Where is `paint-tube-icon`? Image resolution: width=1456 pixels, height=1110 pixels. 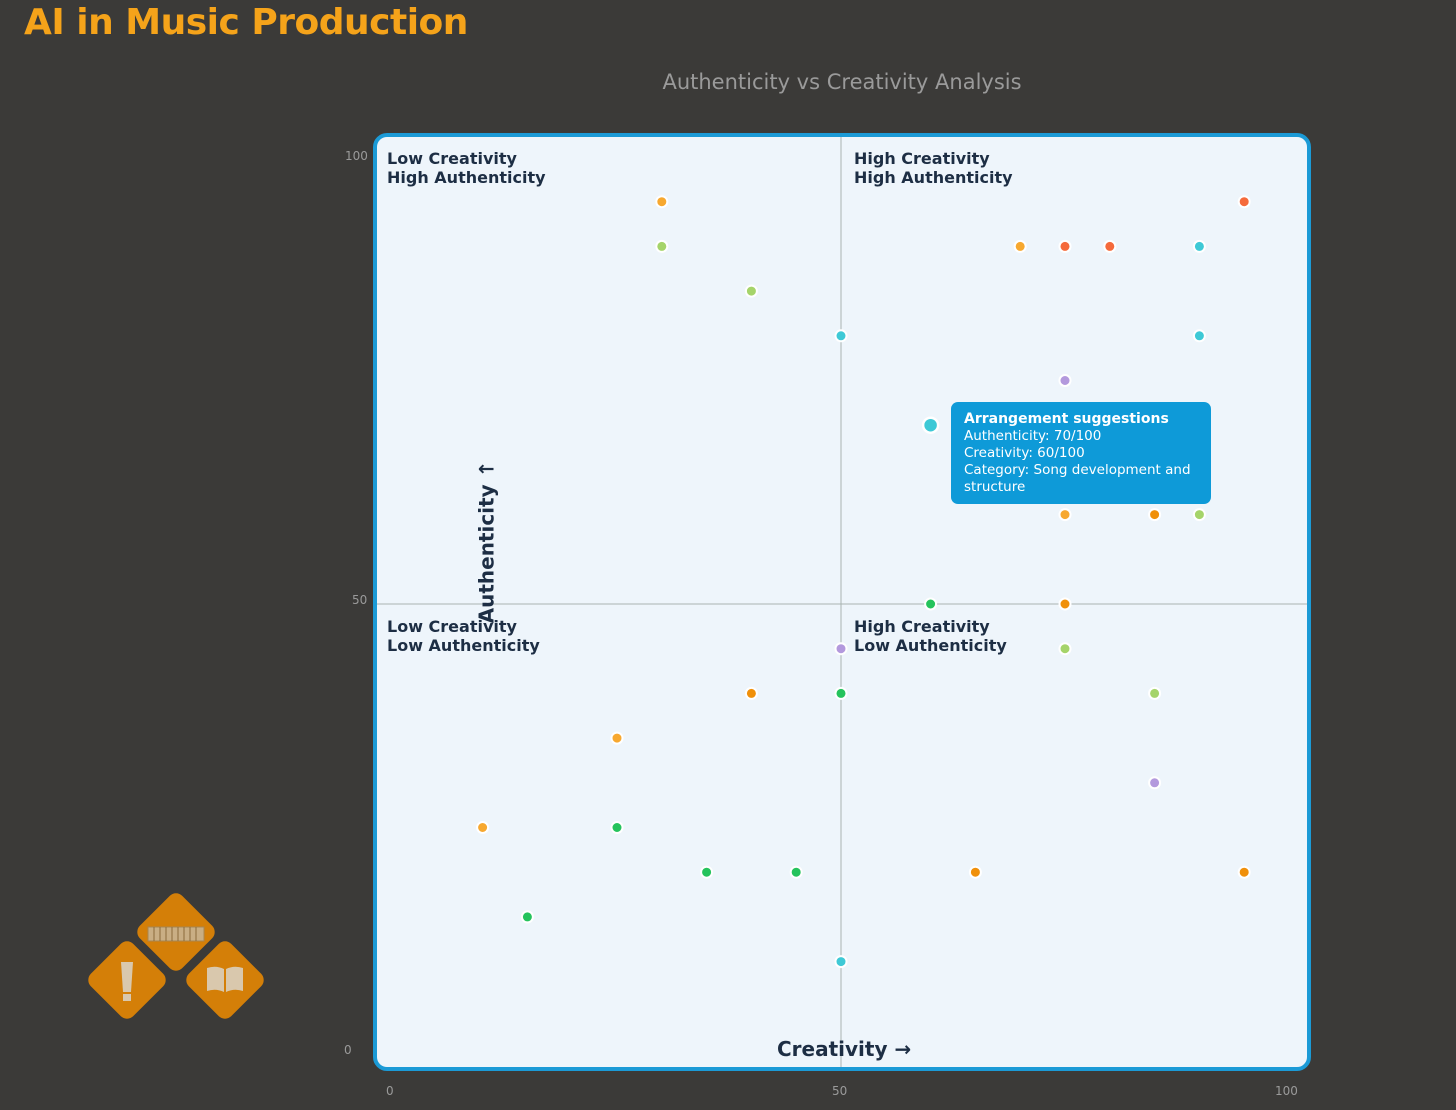
paint-tube-icon is located at coordinates (127, 980).